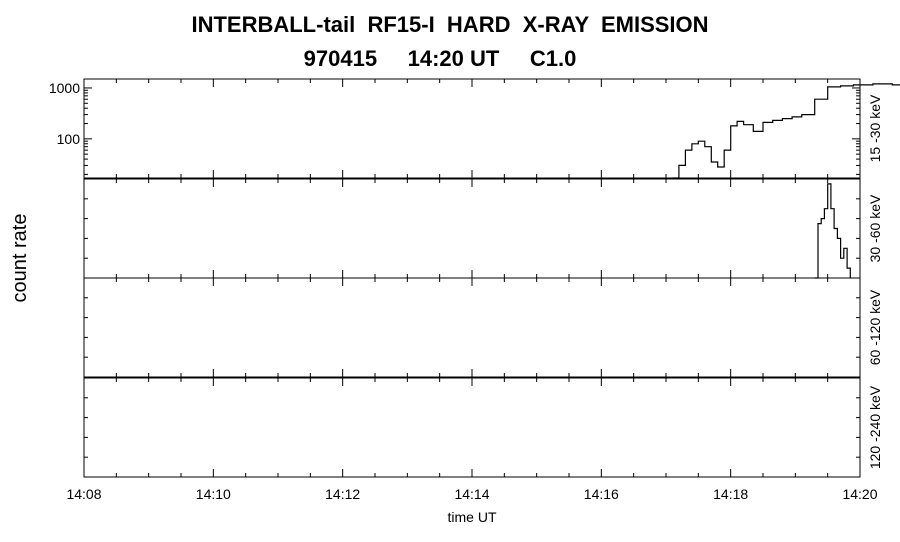  I want to click on x-tick-label: 14:16, so click(601, 494).